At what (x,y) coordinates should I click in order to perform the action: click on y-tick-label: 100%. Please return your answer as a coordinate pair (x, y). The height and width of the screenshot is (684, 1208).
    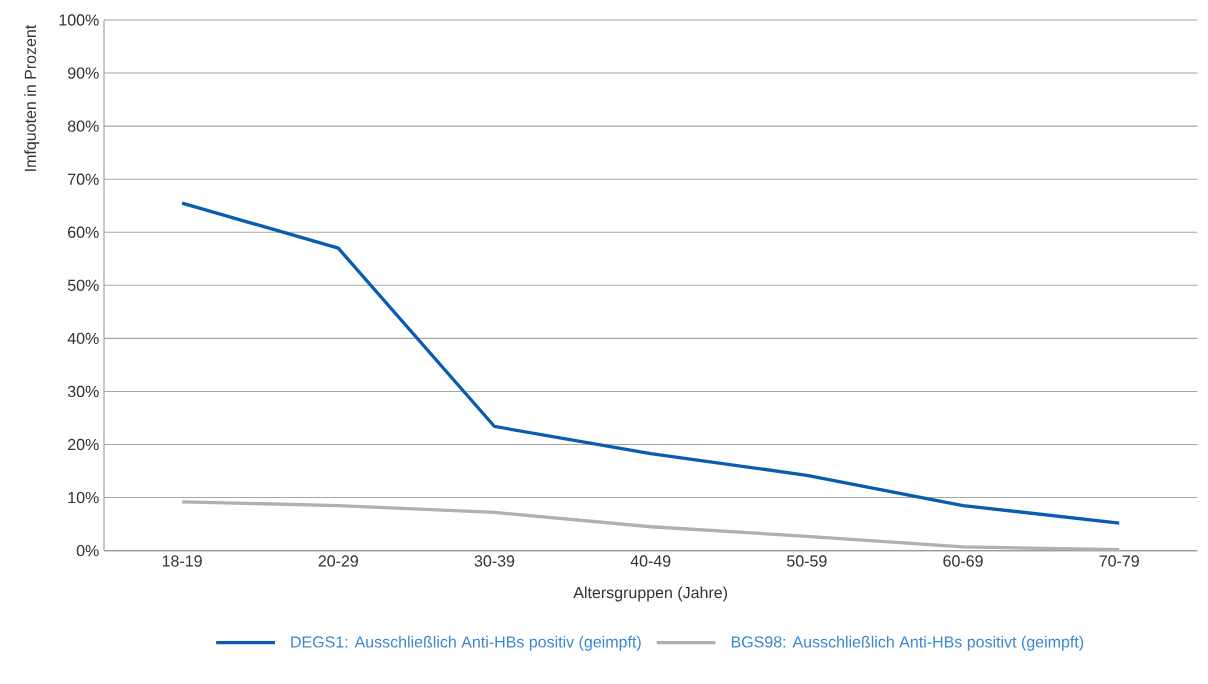
    Looking at the image, I should click on (79, 20).